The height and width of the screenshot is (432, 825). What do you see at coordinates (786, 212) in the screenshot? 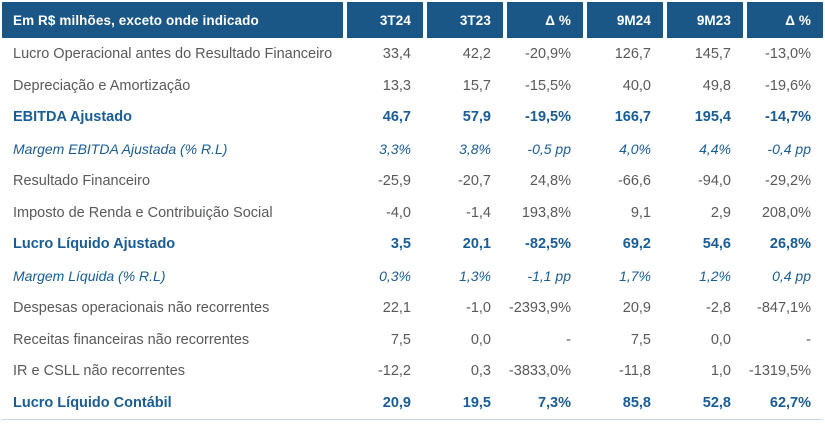
I see `cell-value: 208,0%` at bounding box center [786, 212].